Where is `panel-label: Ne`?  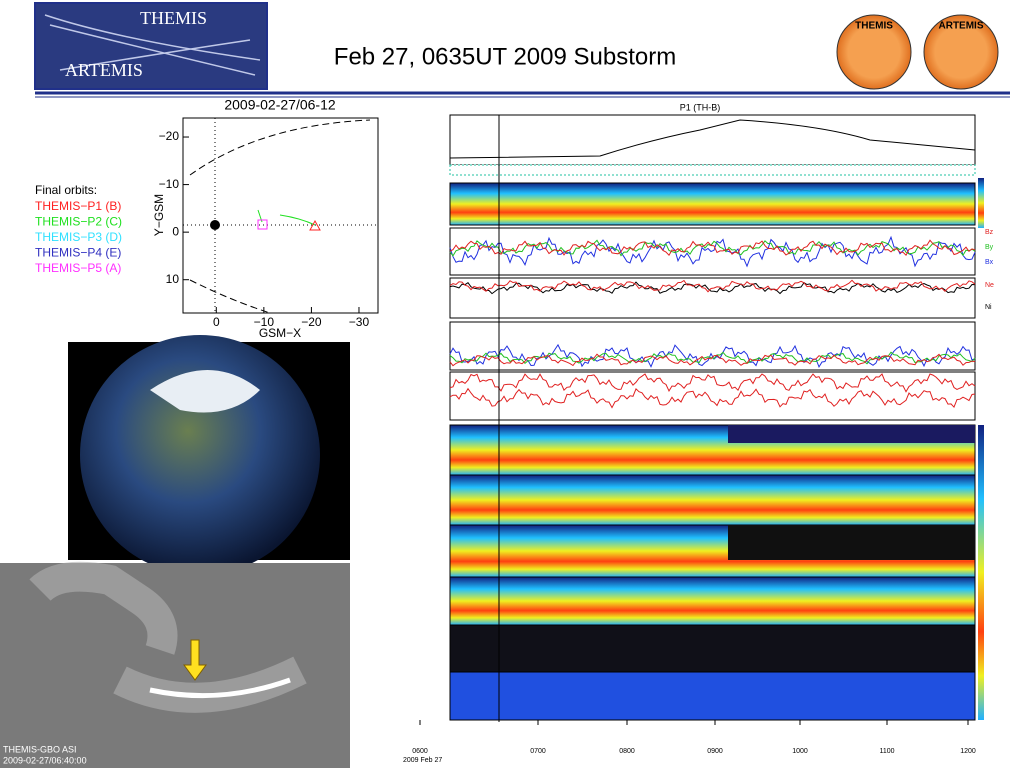
panel-label: Ne is located at coordinates (989, 285).